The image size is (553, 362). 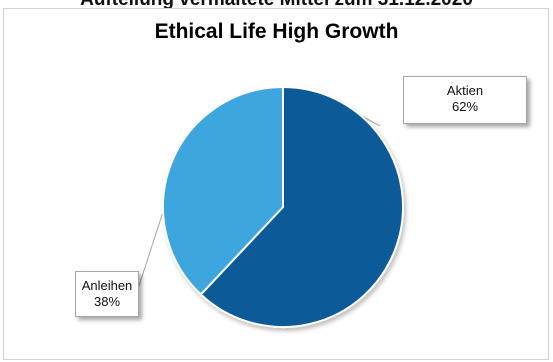 I want to click on data-label-anleihen-name: Anleihen, so click(x=107, y=285).